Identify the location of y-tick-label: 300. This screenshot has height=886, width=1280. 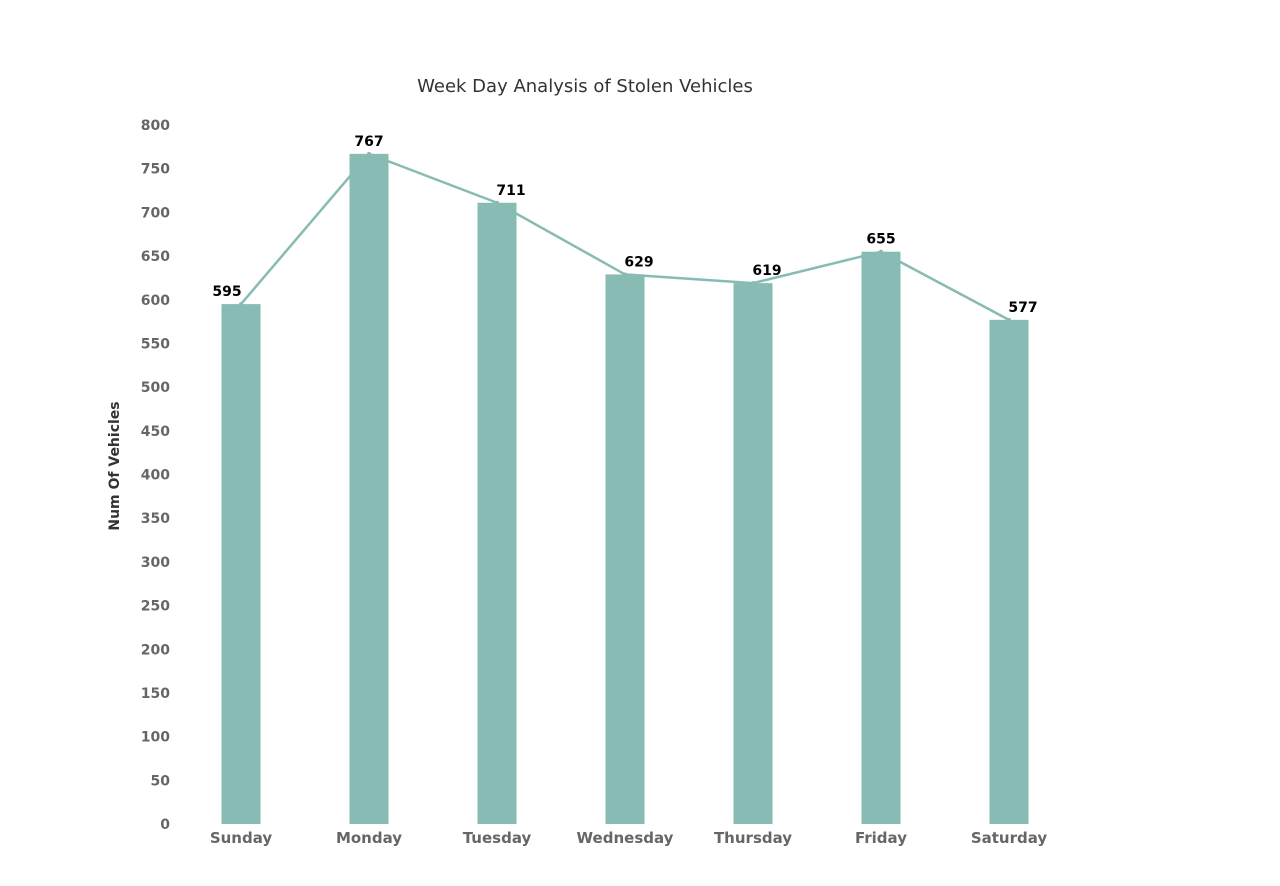
(155, 563).